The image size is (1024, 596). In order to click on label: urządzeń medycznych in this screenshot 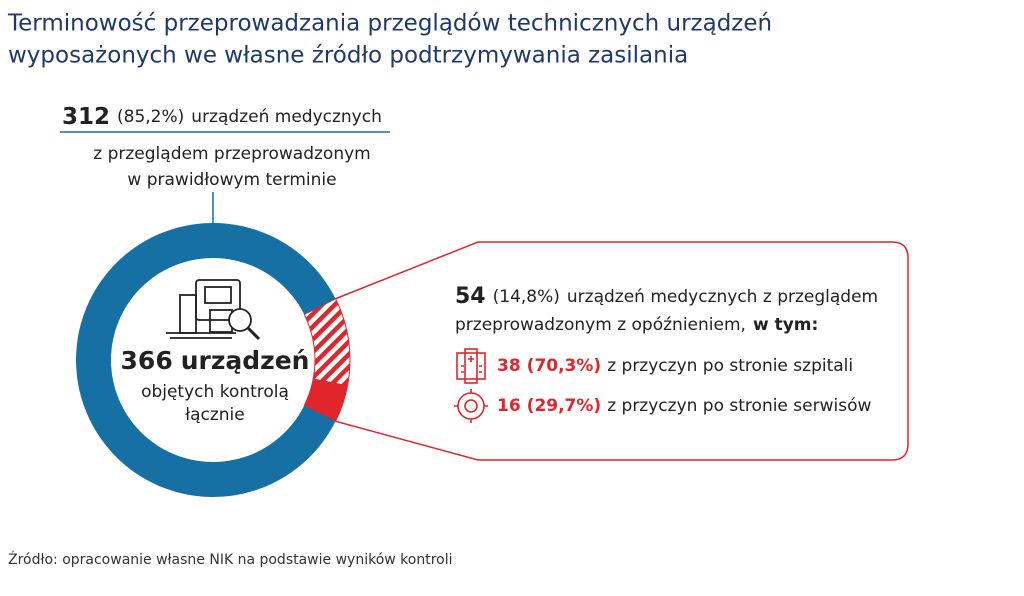, I will do `click(286, 117)`.